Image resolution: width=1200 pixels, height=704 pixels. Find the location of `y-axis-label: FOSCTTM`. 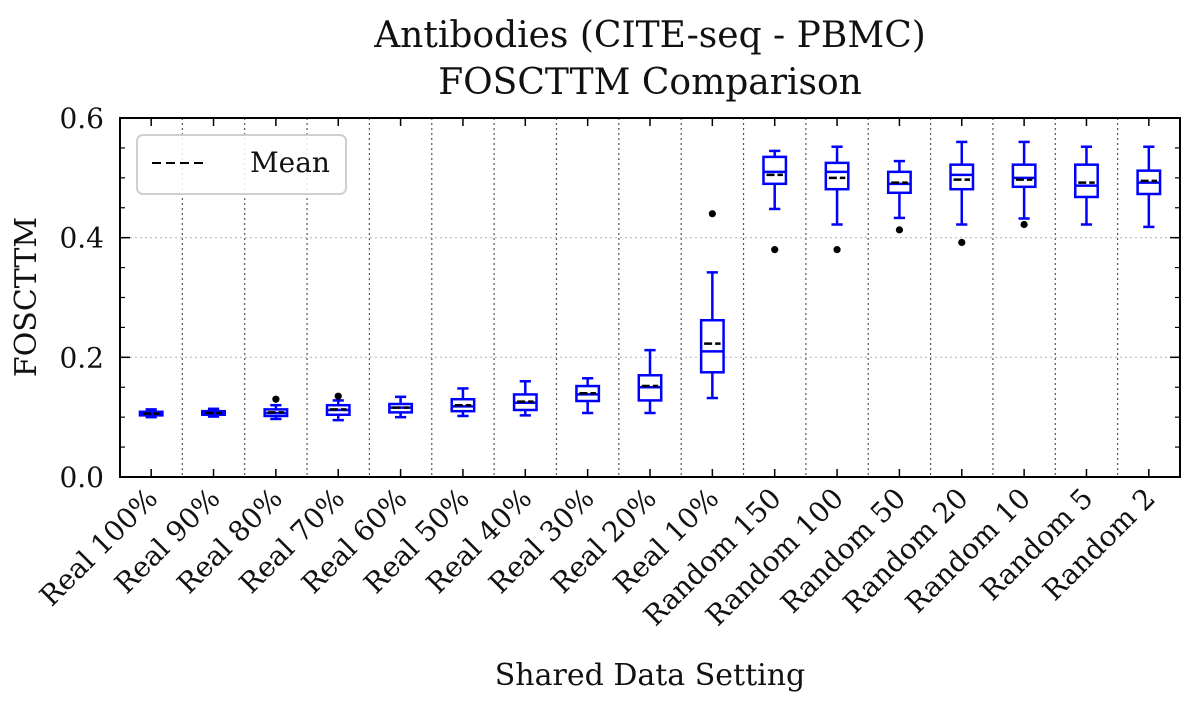

y-axis-label: FOSCTTM is located at coordinates (26, 297).